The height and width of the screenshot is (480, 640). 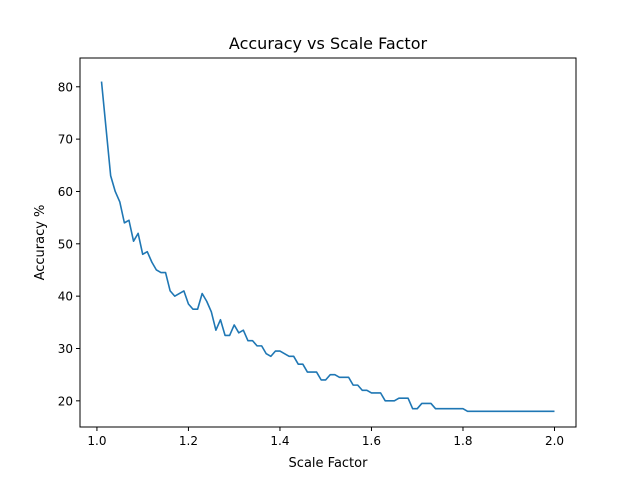 What do you see at coordinates (328, 43) in the screenshot?
I see `chart-title: Accuracy vs Scale Factor` at bounding box center [328, 43].